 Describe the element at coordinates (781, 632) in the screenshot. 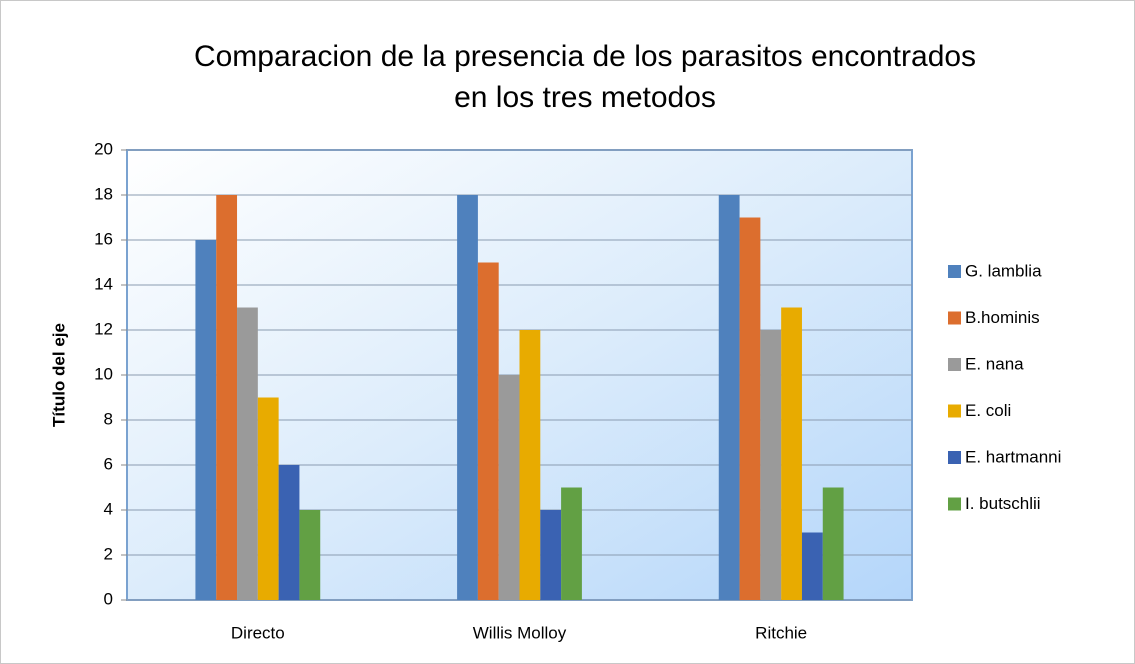

I see `x-tick-label: Ritchie` at that location.